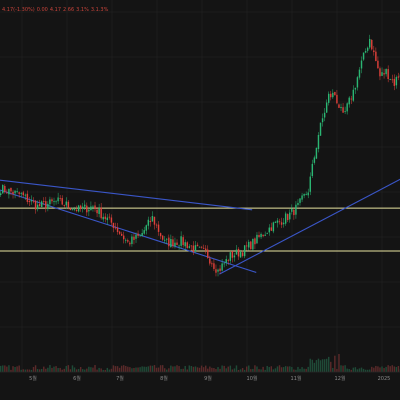  What do you see at coordinates (384, 379) in the screenshot?
I see `x-tick-label: 2025` at bounding box center [384, 379].